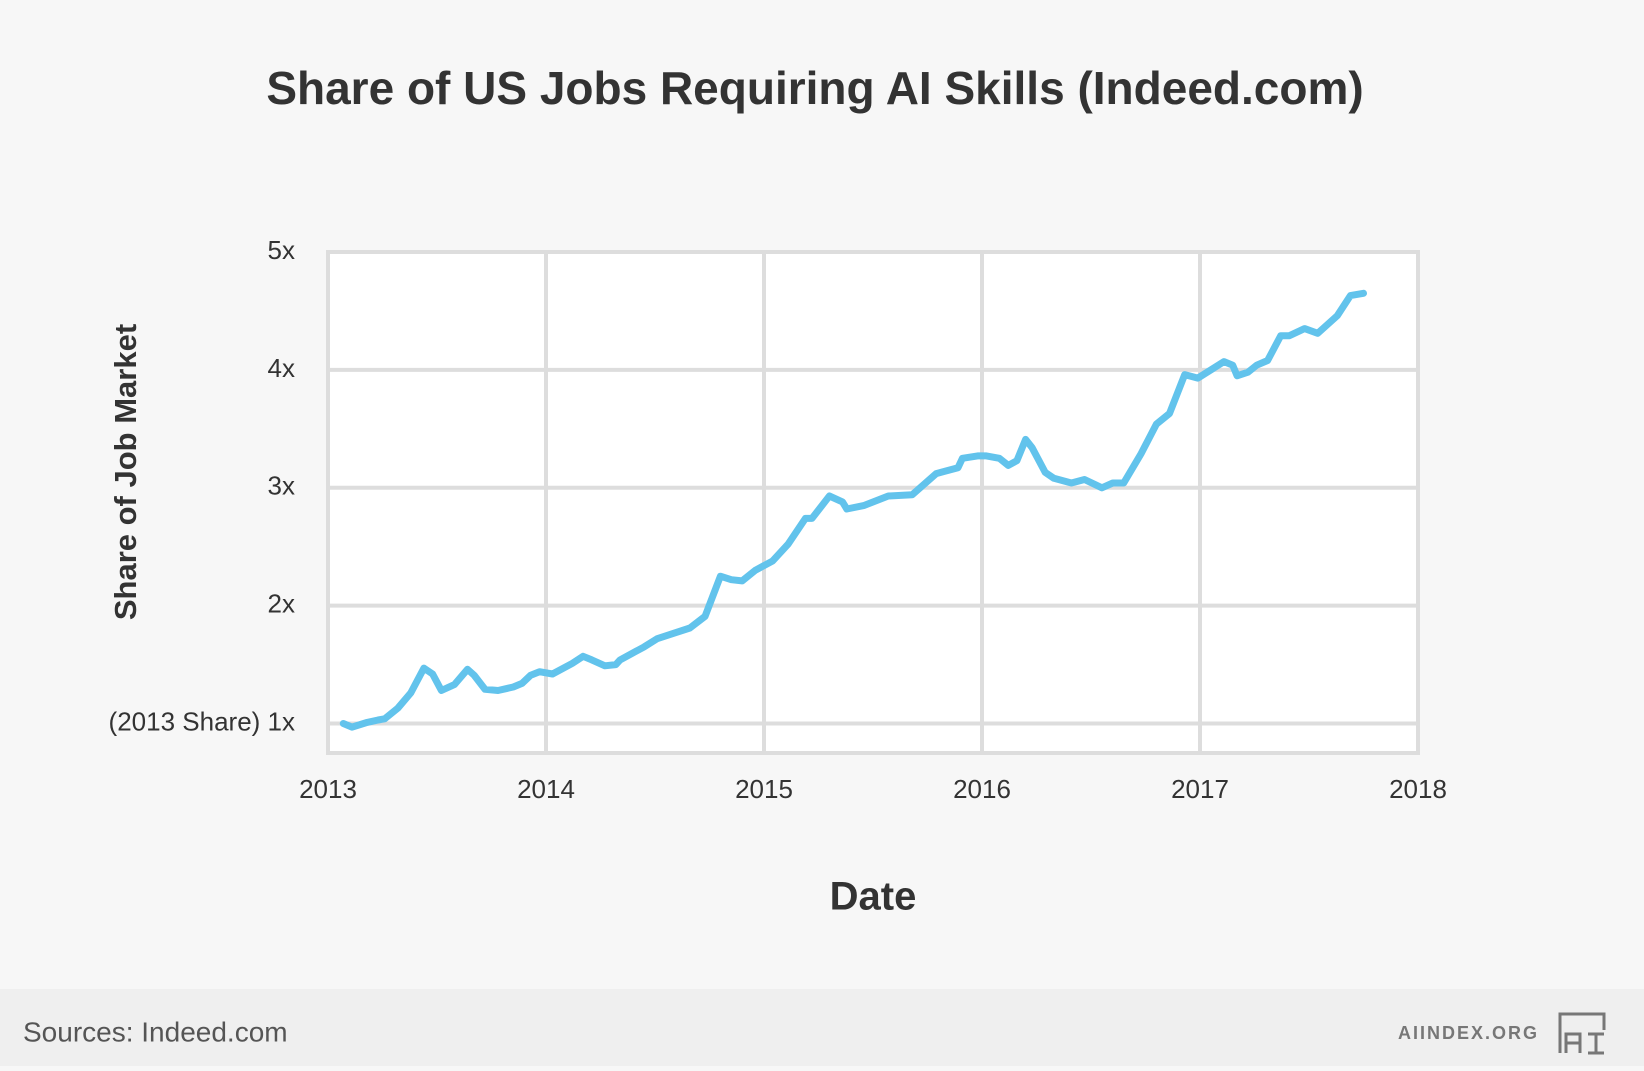 The image size is (1644, 1071). Describe the element at coordinates (202, 721) in the screenshot. I see `y-tick-label: (2013 Share) 1x` at that location.